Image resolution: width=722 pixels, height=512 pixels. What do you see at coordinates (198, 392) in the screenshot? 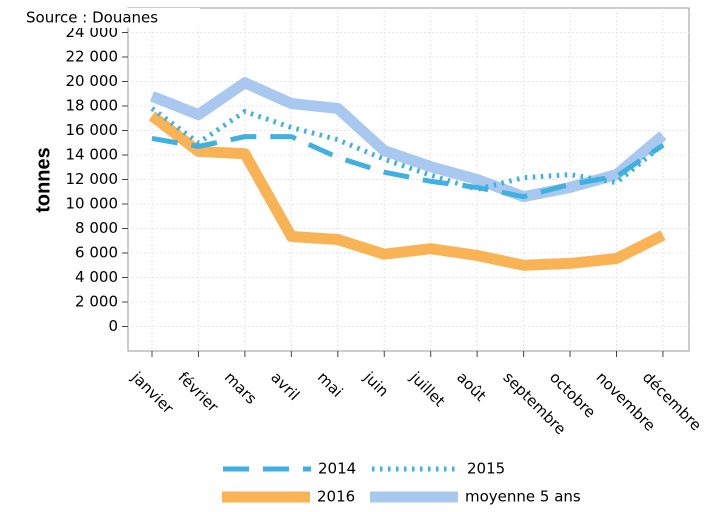
I see `x-tick-label: février` at bounding box center [198, 392].